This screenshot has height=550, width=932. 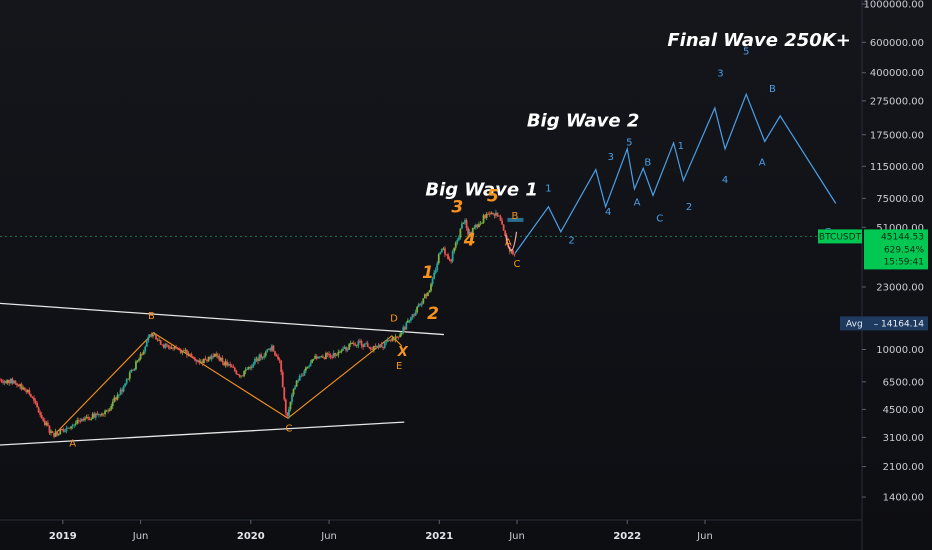 I want to click on wave-title: Final Wave 250K+, so click(x=758, y=40).